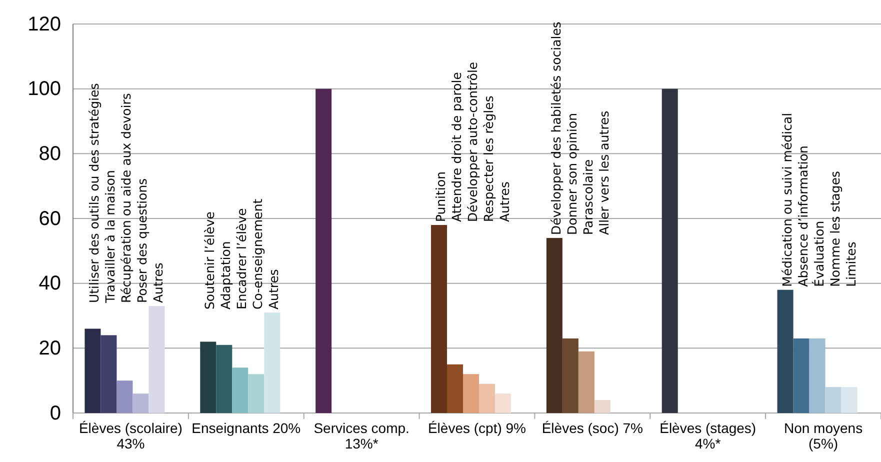  I want to click on annotation: Donner son opinion, so click(572, 173).